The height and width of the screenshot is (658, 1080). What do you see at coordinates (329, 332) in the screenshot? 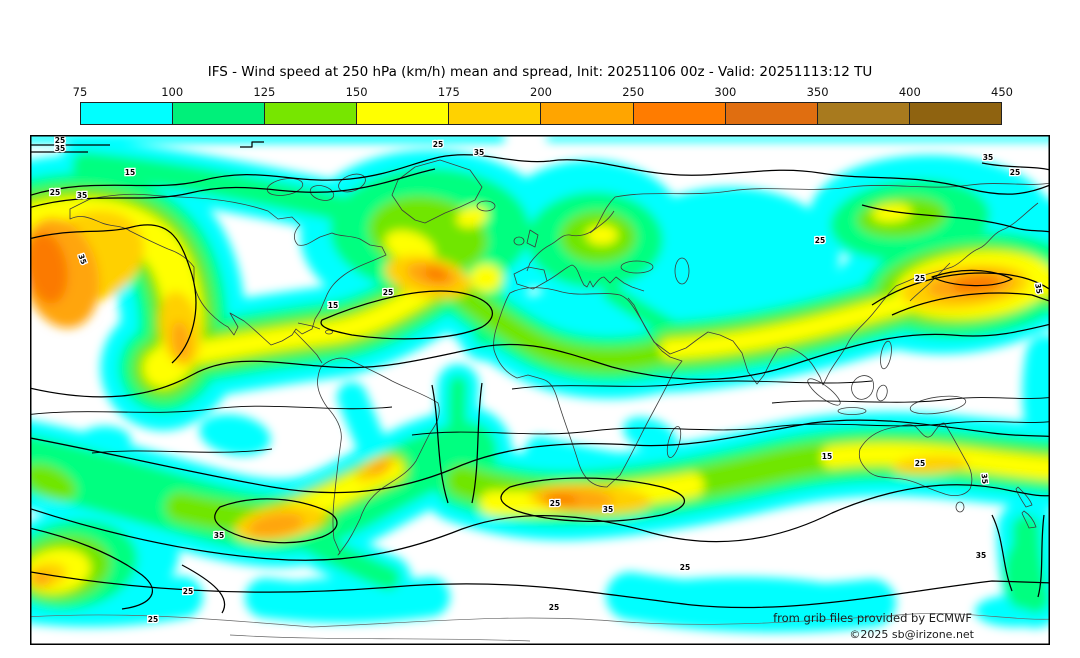
I see `coast-hispaniola` at bounding box center [329, 332].